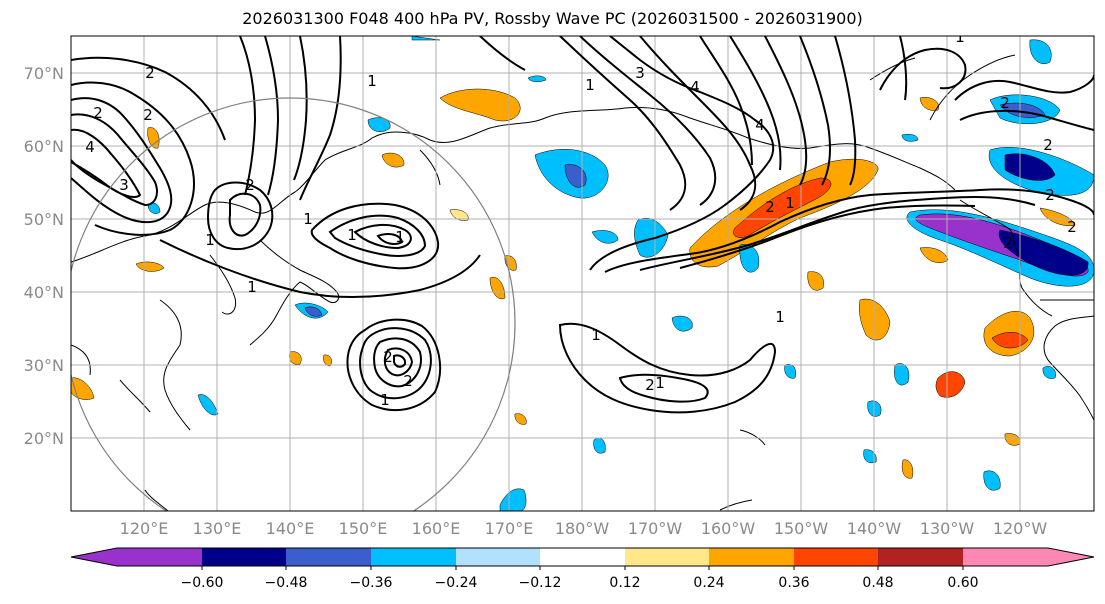 The image size is (1105, 604). What do you see at coordinates (540, 583) in the screenshot?
I see `colorbar-tick-label: −0.12` at bounding box center [540, 583].